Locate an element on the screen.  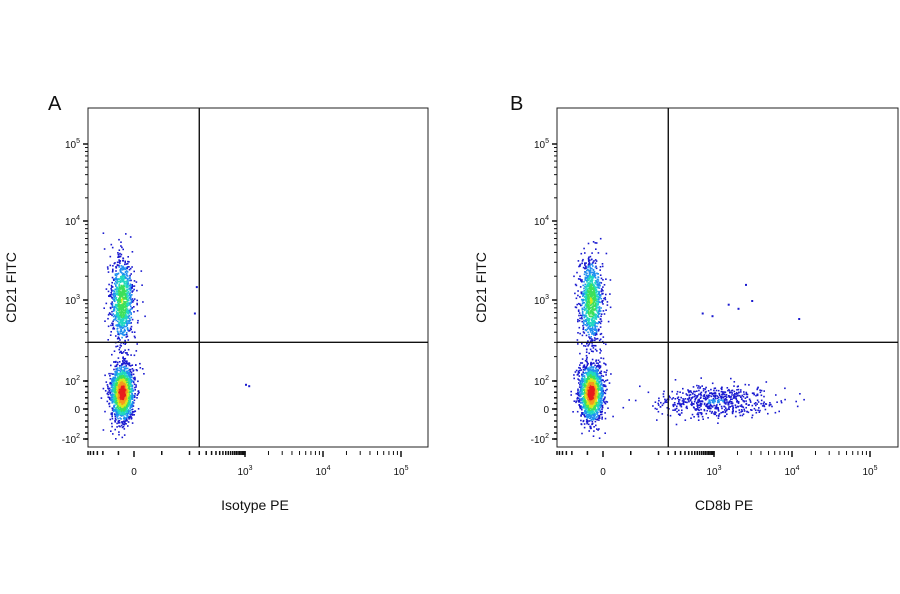
y-axis-title: CD21 FITC is located at coordinates (11, 287).